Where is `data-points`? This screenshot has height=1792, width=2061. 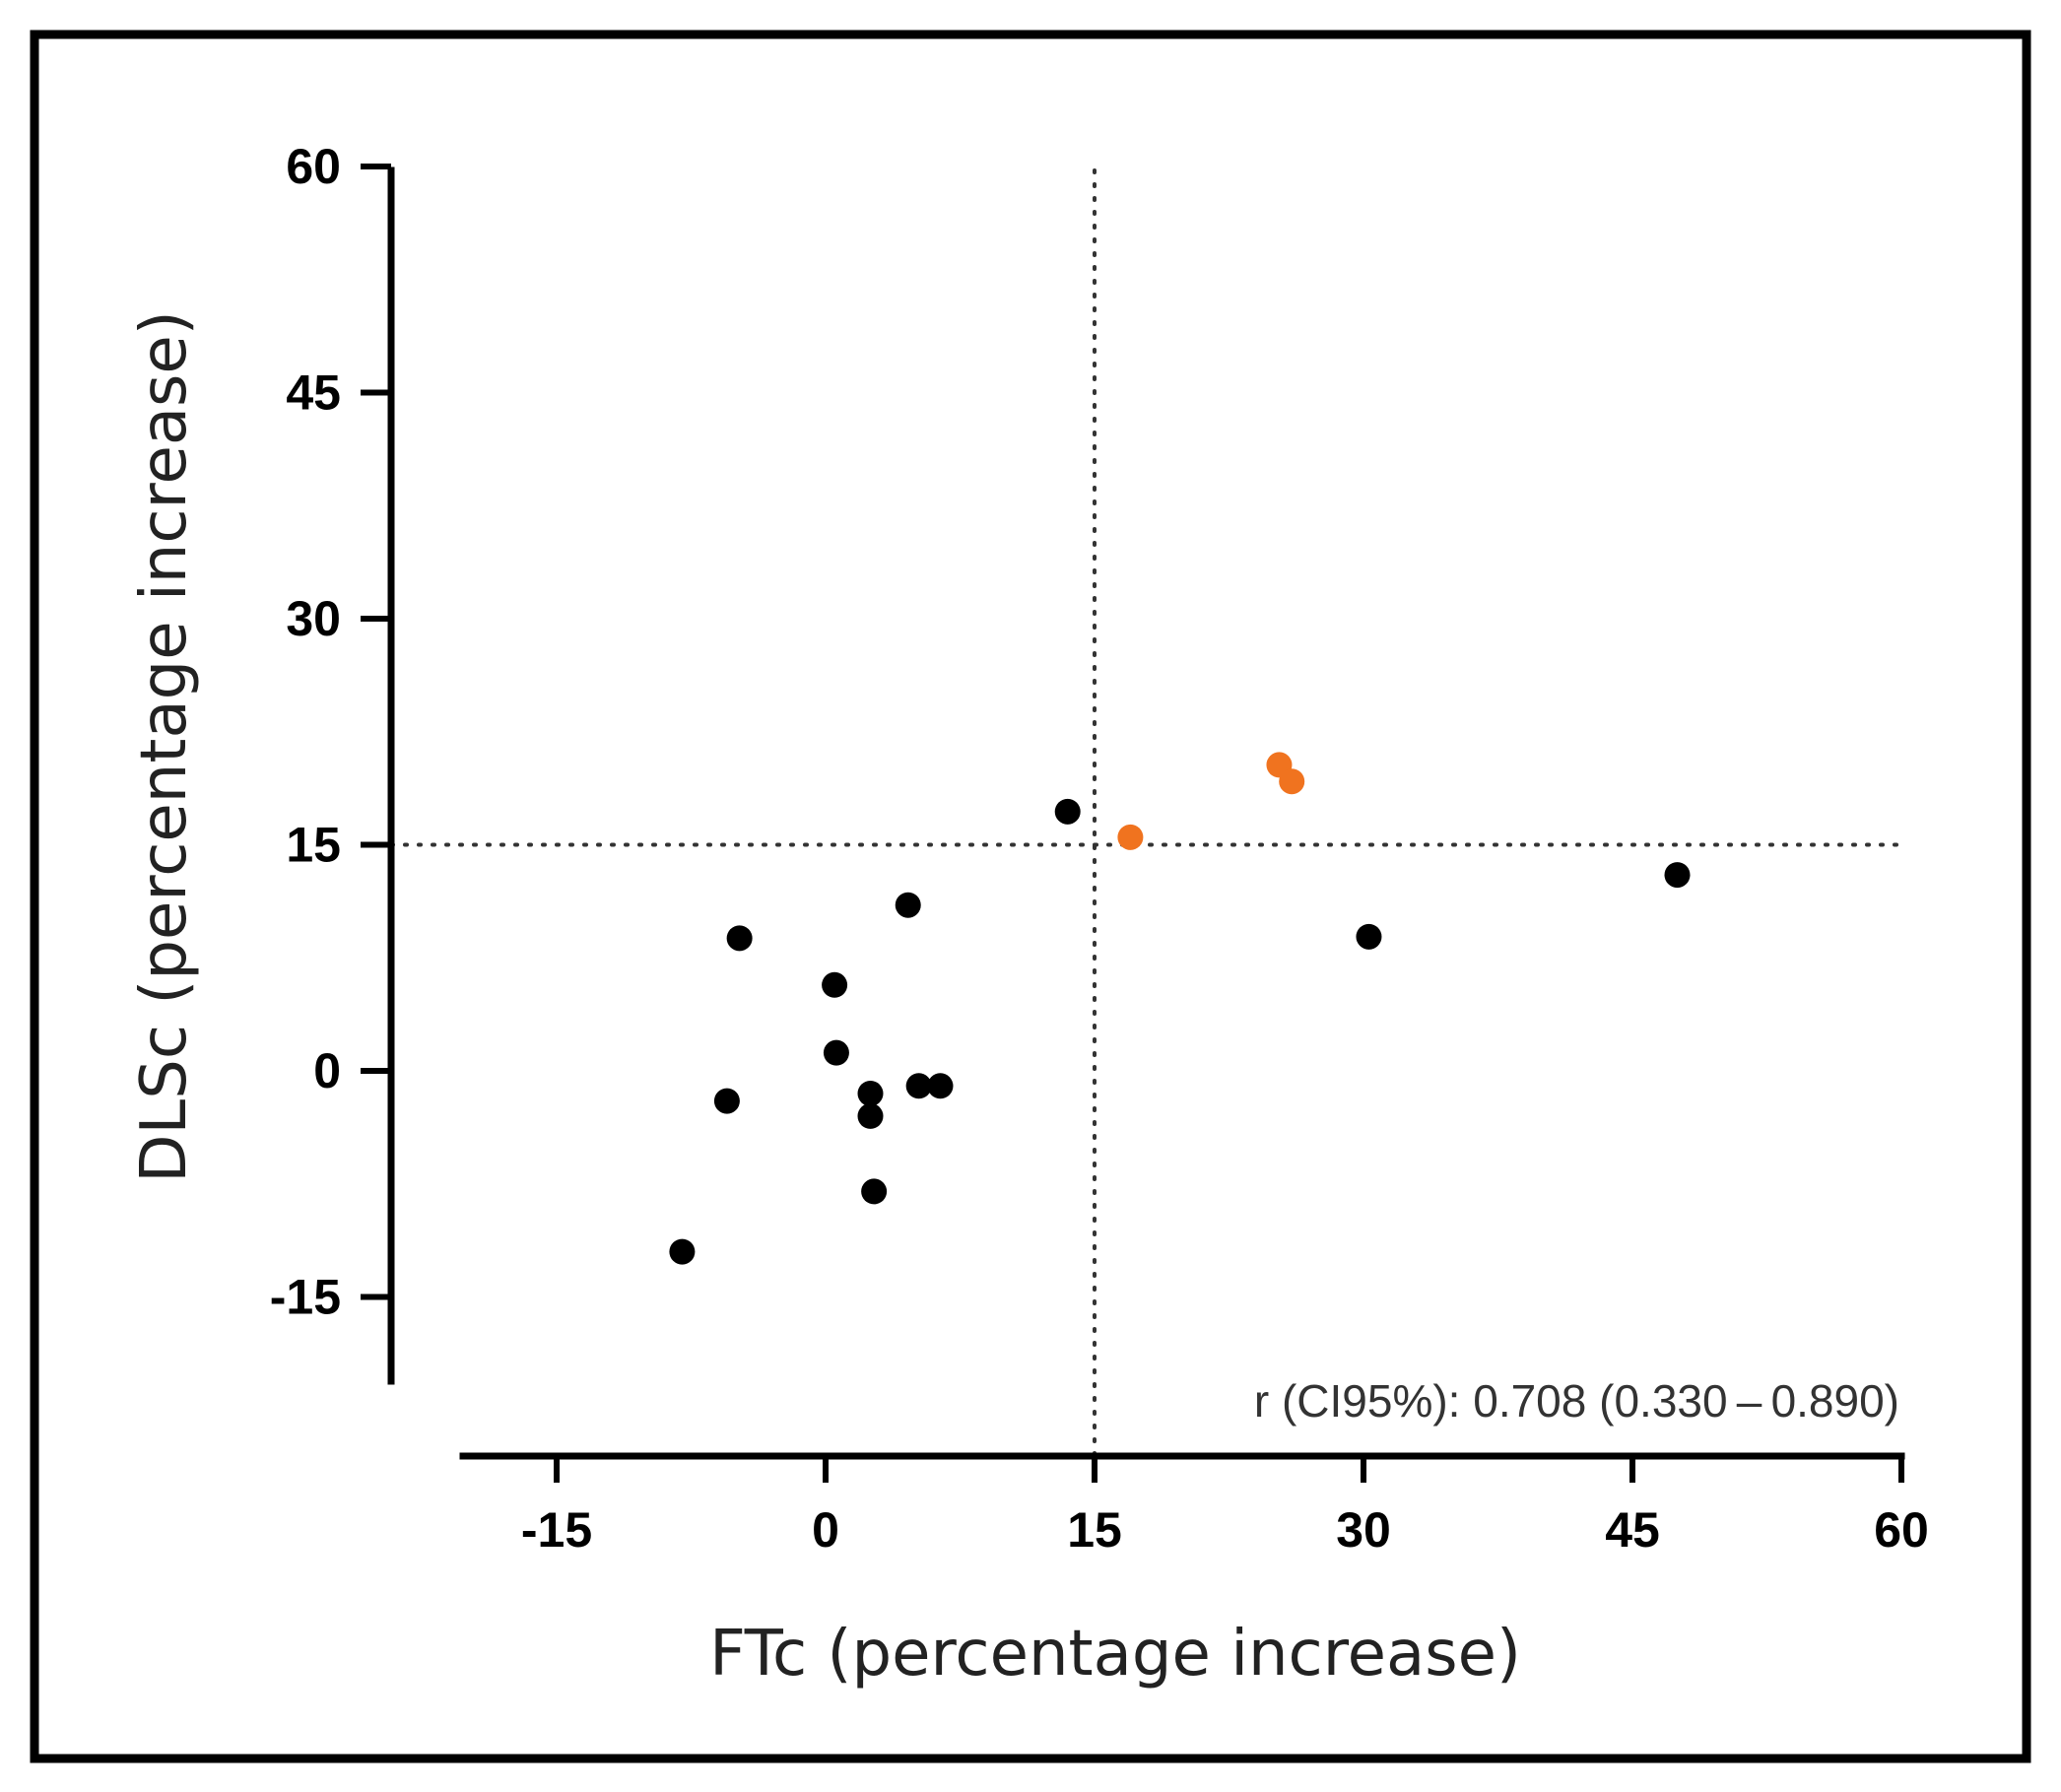
data-points is located at coordinates (1180, 1008).